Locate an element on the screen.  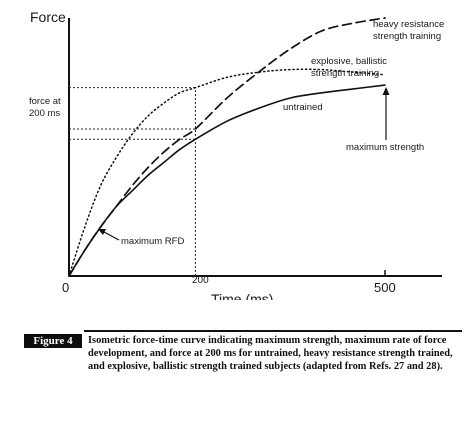
annotation-heavy-line2: strength training is located at coordinates (407, 36).